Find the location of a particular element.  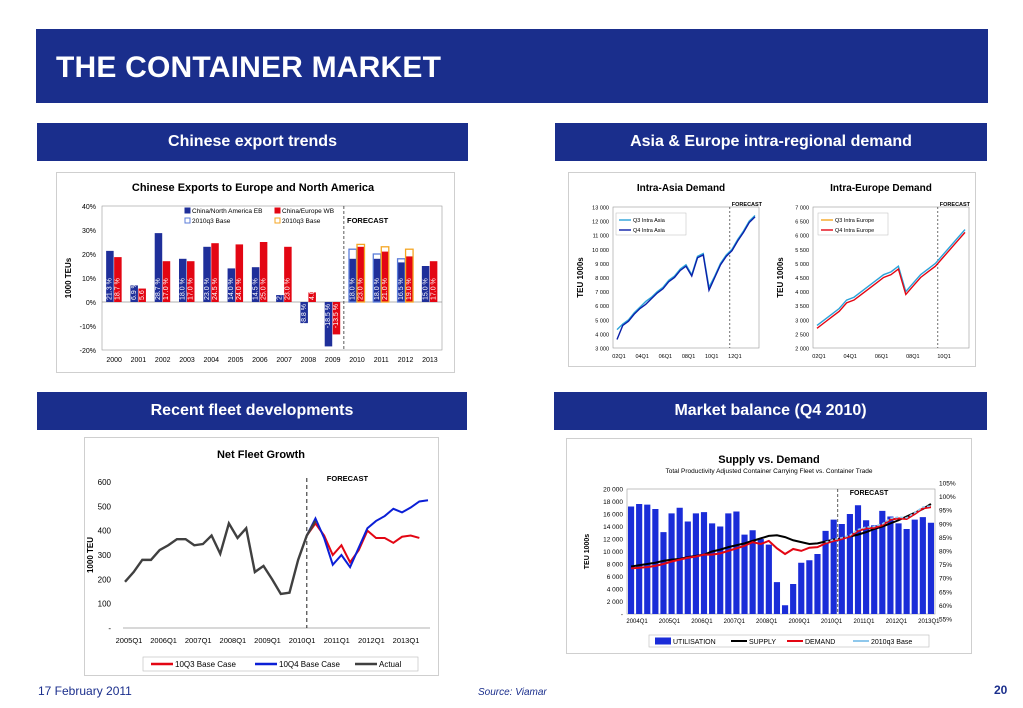

x-tick-label: 2012Q1 is located at coordinates (897, 622).